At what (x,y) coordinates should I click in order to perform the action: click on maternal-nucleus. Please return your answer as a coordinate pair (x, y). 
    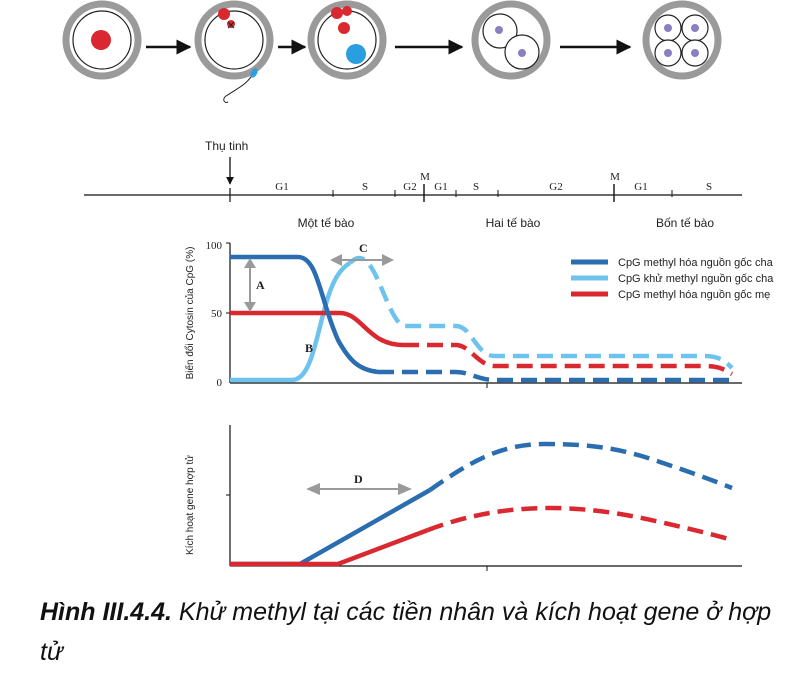
    Looking at the image, I should click on (101, 40).